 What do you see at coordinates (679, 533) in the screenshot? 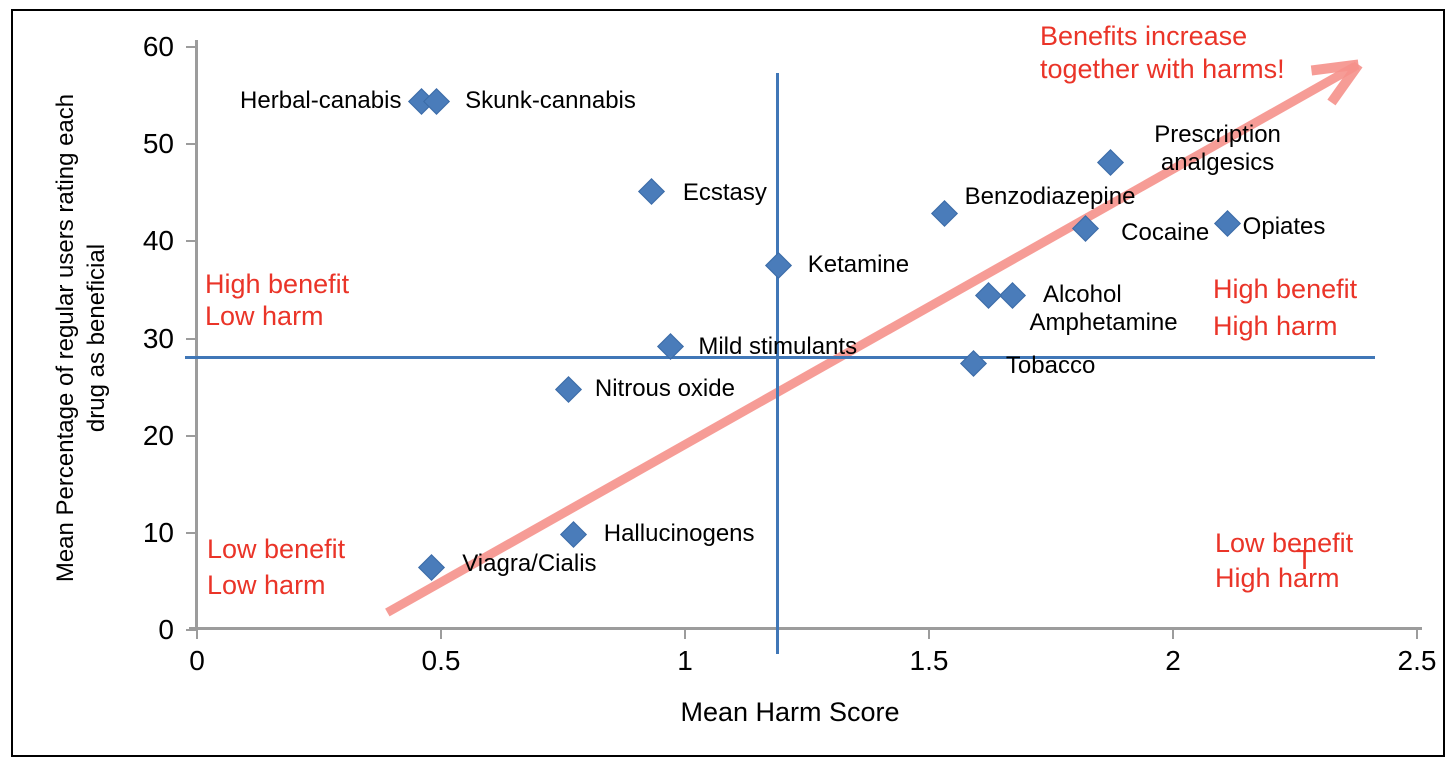
I see `data-point-label: Hallucinogens` at bounding box center [679, 533].